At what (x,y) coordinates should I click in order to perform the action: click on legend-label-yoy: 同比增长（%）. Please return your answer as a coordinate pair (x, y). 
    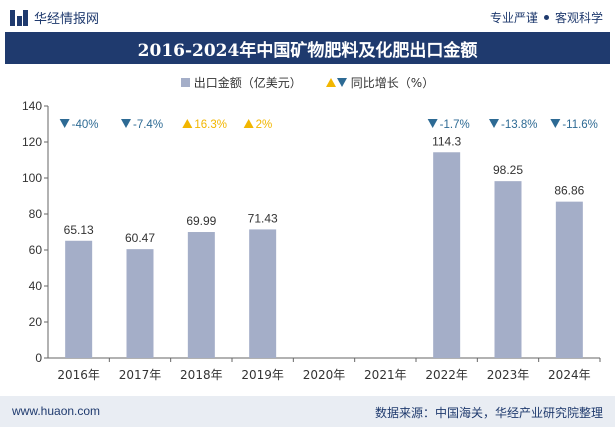
    Looking at the image, I should click on (392, 83).